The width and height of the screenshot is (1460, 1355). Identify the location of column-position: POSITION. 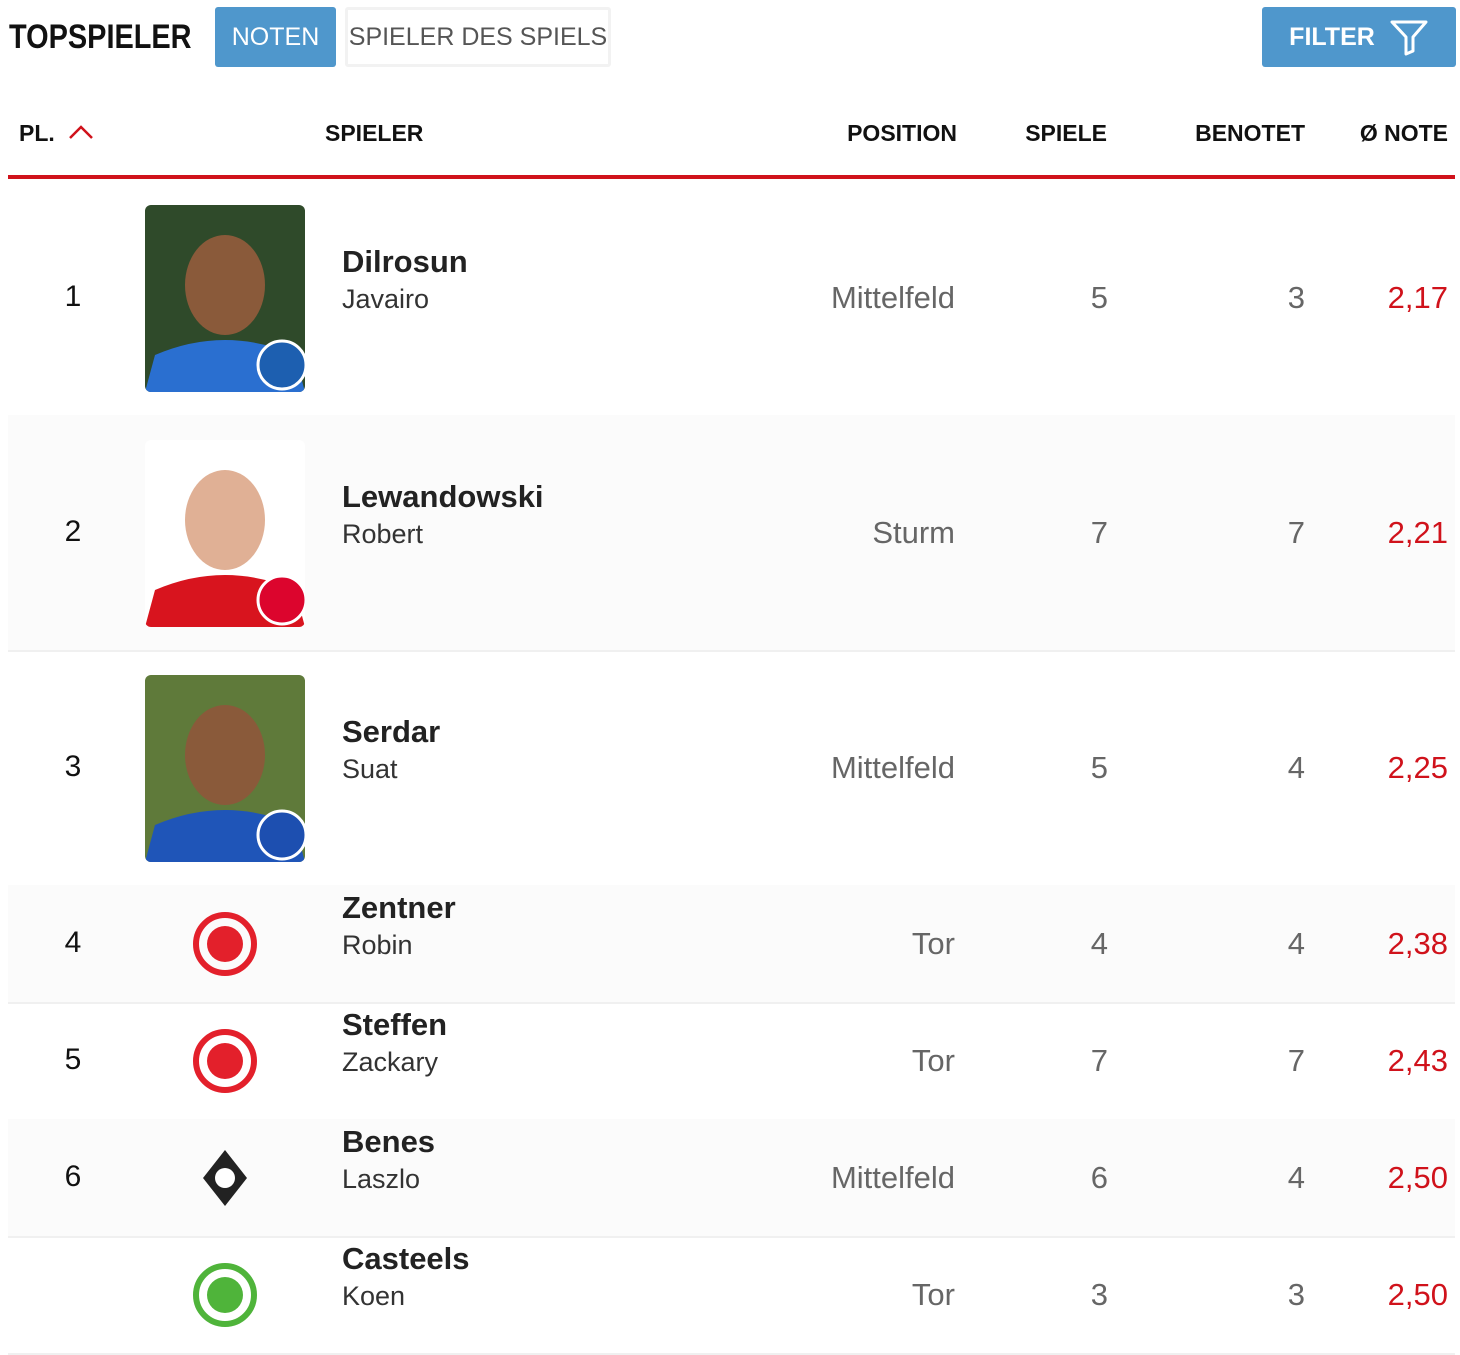
(902, 133).